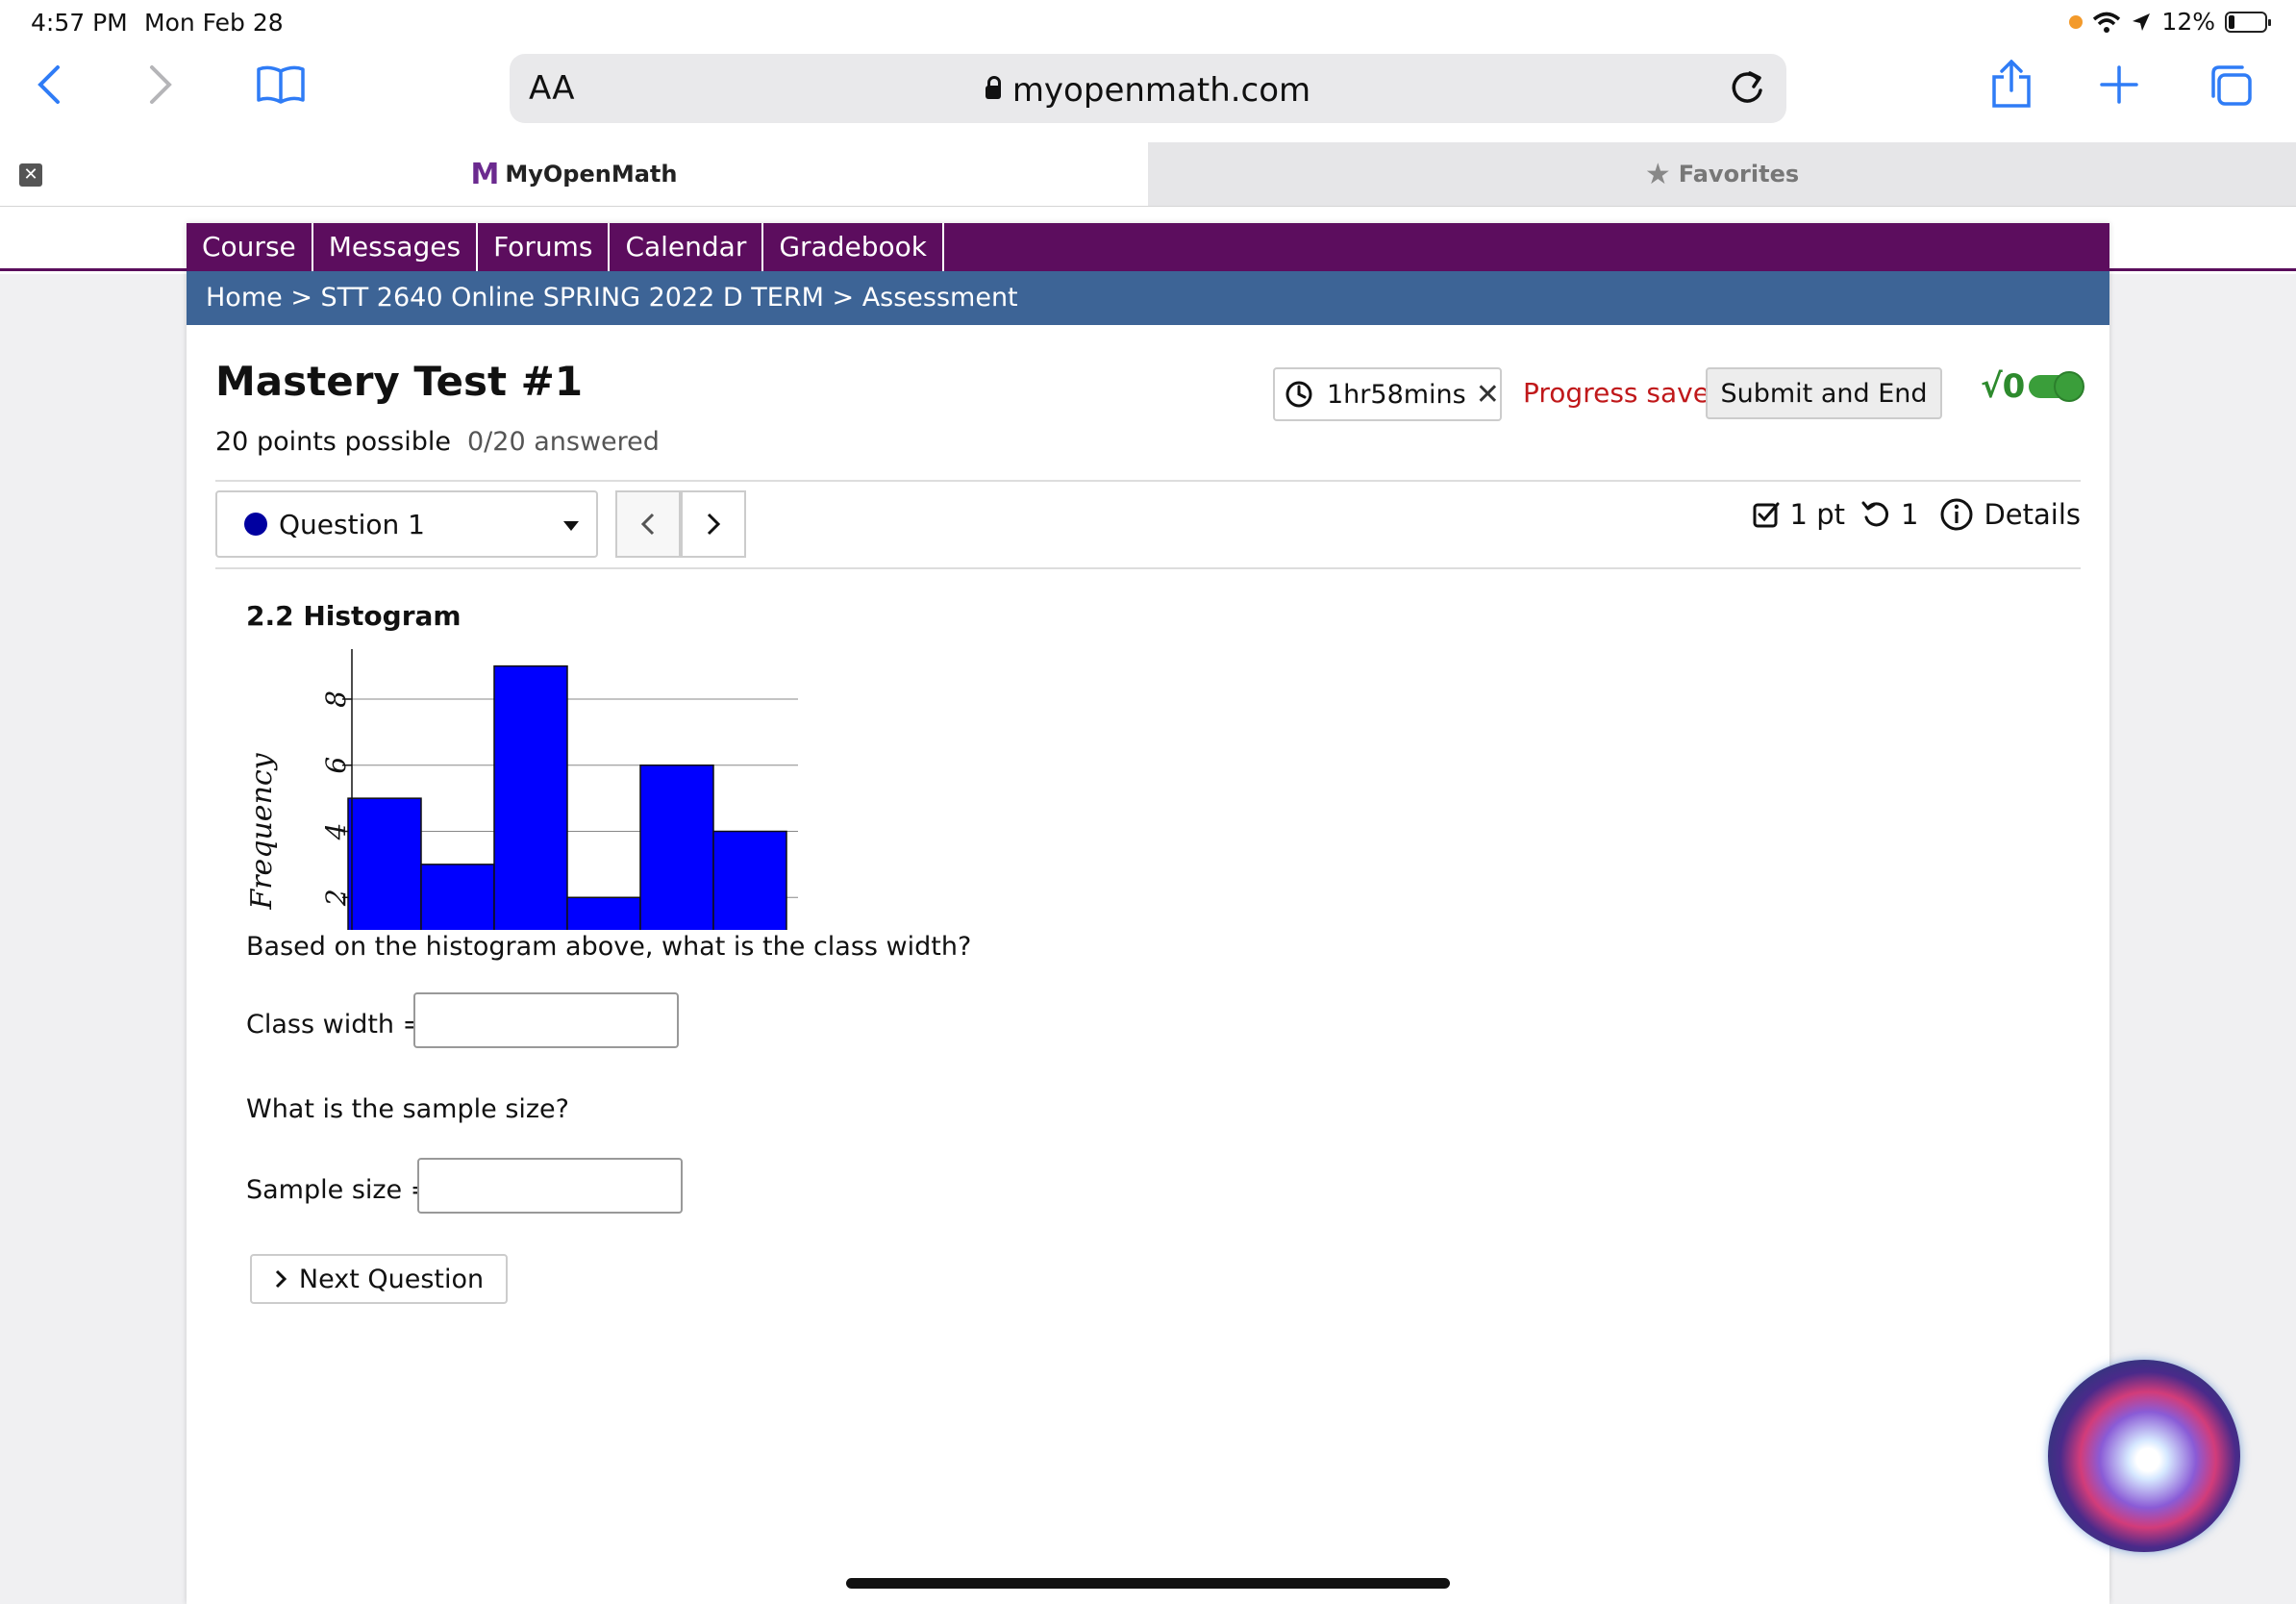 Image resolution: width=2296 pixels, height=1604 pixels. Describe the element at coordinates (262, 831) in the screenshot. I see `y-axis-label: Frequency` at that location.